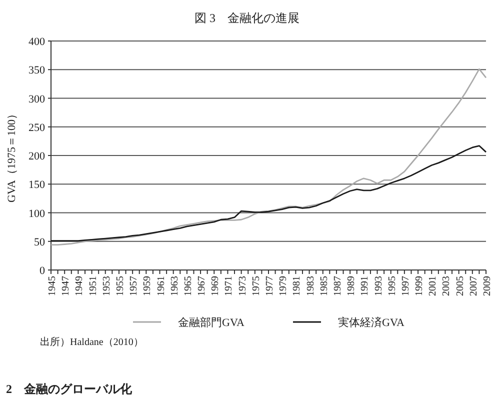 This screenshot has width=494, height=399. I want to click on y-tick-label: 250, so click(37, 128).